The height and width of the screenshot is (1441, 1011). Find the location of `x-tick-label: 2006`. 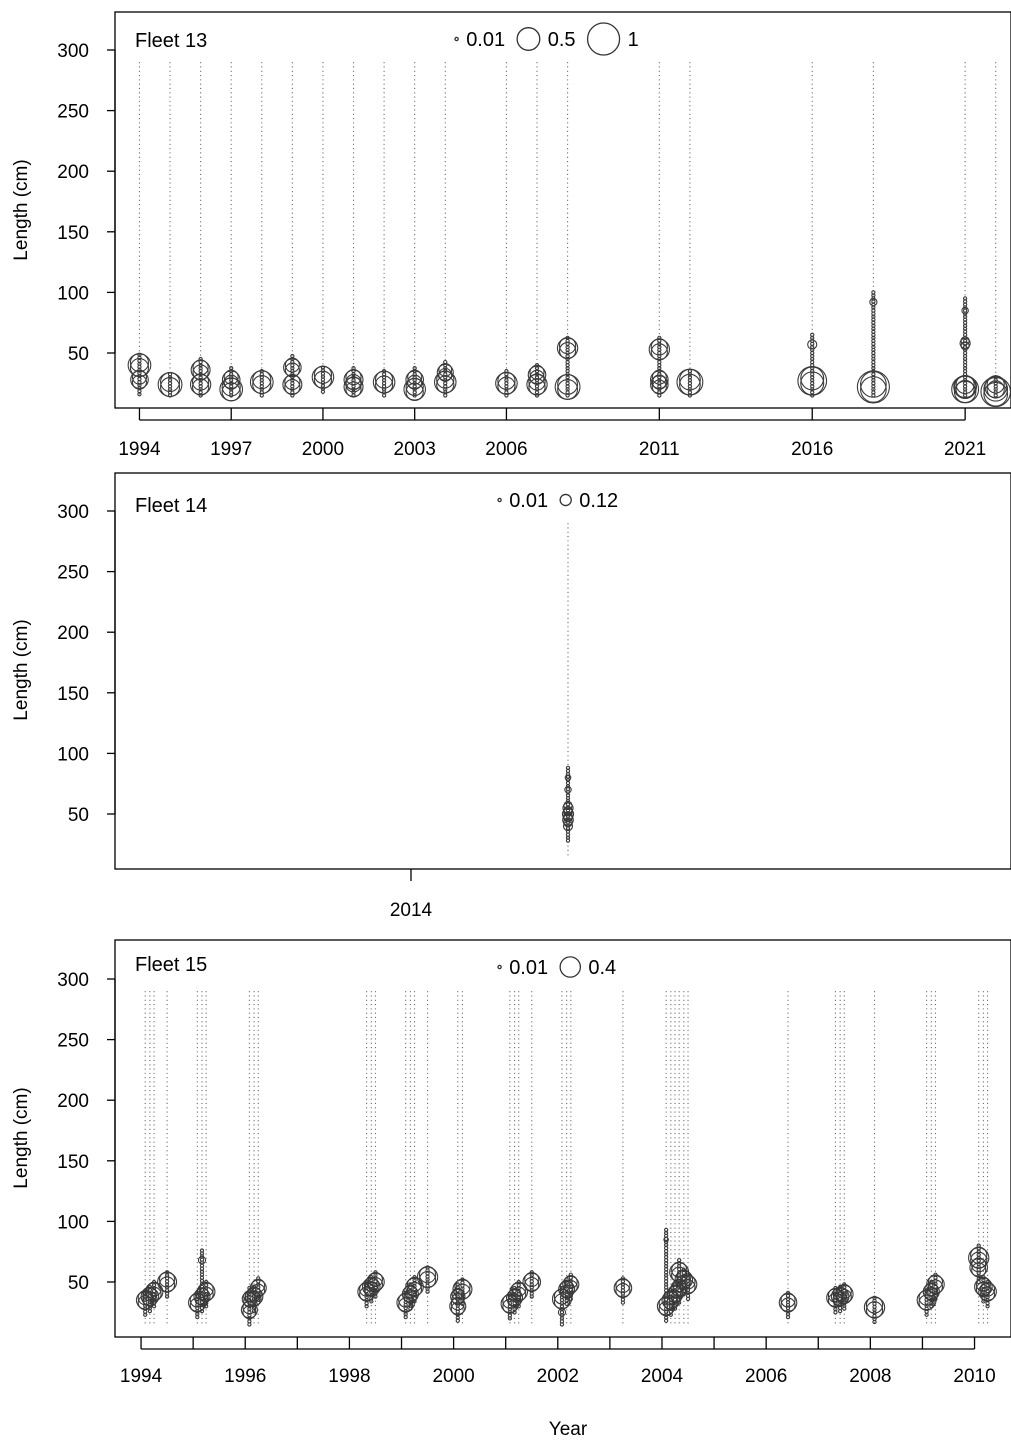

x-tick-label: 2006 is located at coordinates (506, 449).